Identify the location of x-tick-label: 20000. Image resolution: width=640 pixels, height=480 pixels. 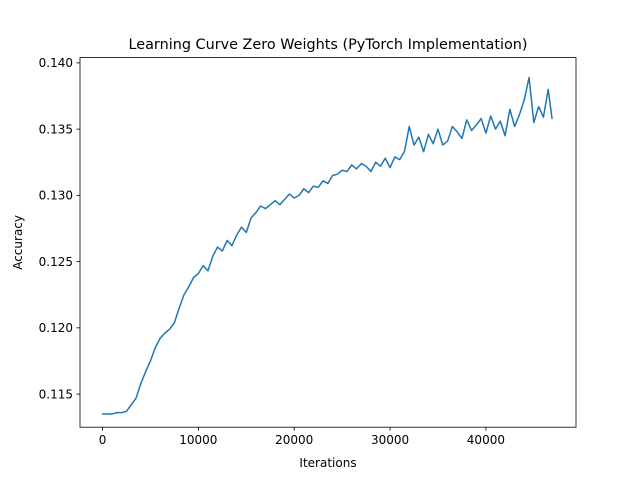
(294, 440).